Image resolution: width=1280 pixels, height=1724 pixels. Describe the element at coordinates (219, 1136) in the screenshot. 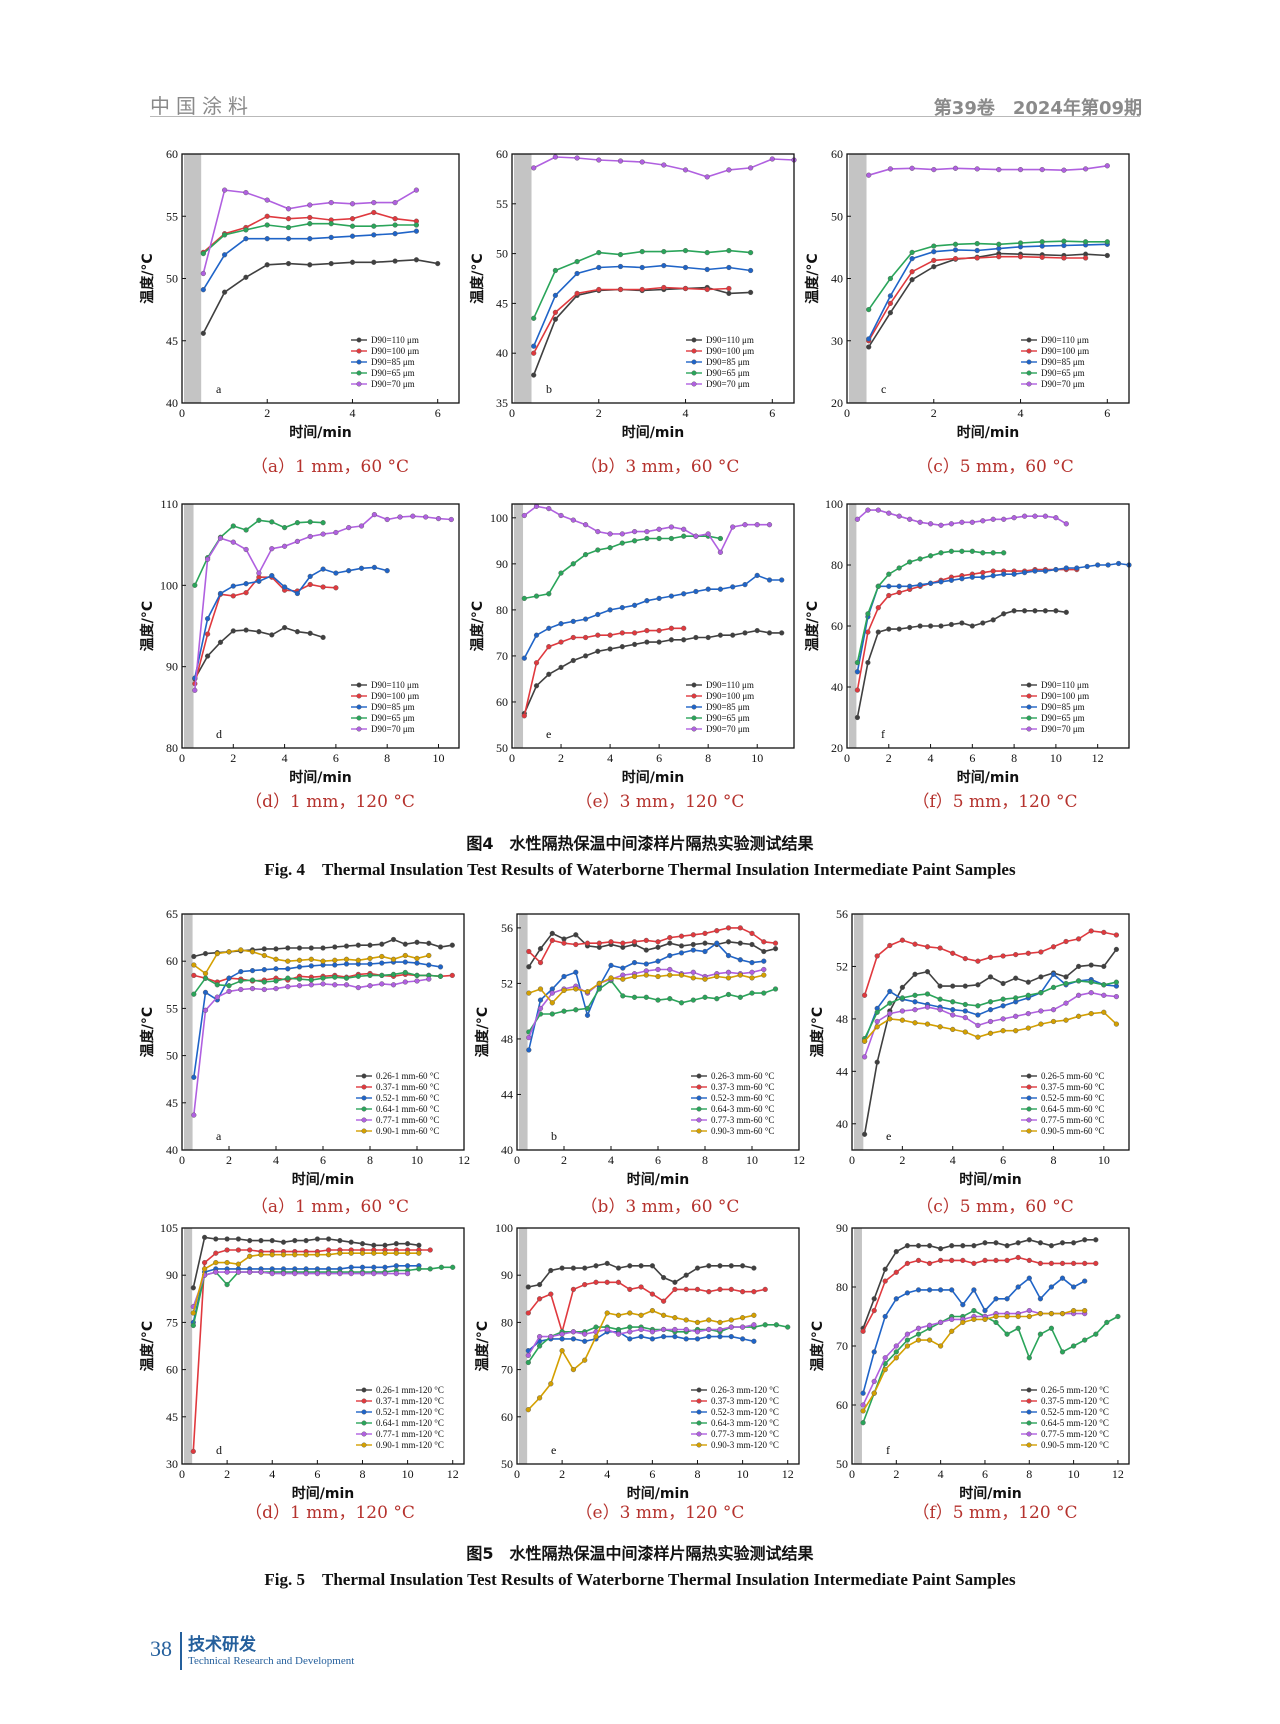

I see `panel-letter: a` at that location.